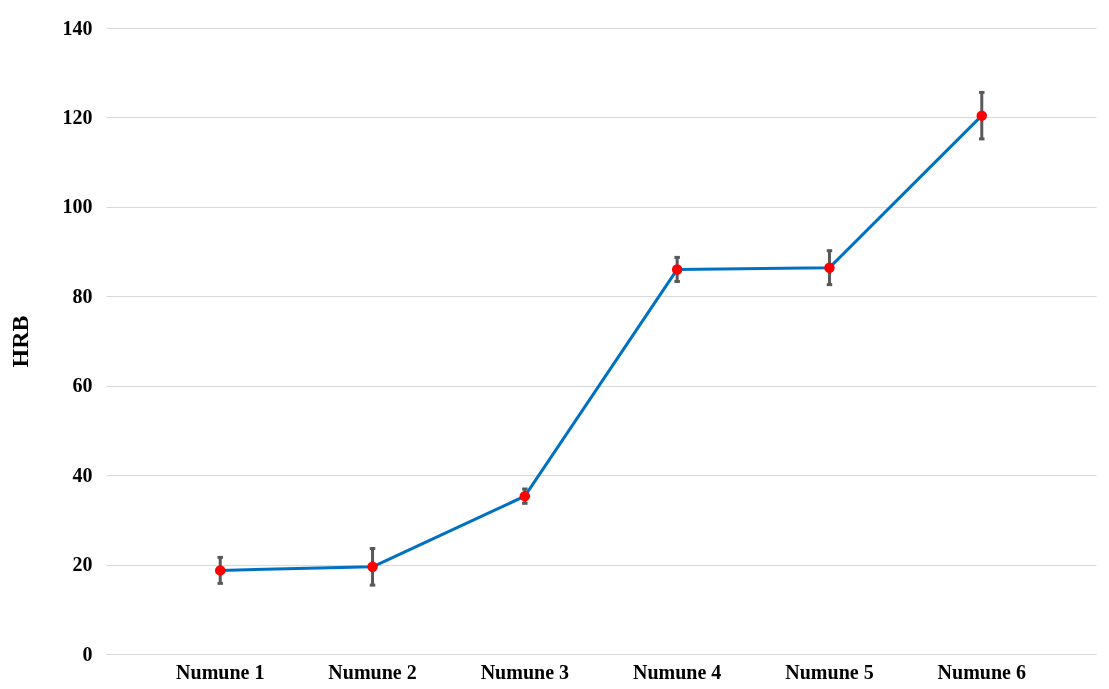  Describe the element at coordinates (82, 385) in the screenshot. I see `y-tick-label: 60` at that location.